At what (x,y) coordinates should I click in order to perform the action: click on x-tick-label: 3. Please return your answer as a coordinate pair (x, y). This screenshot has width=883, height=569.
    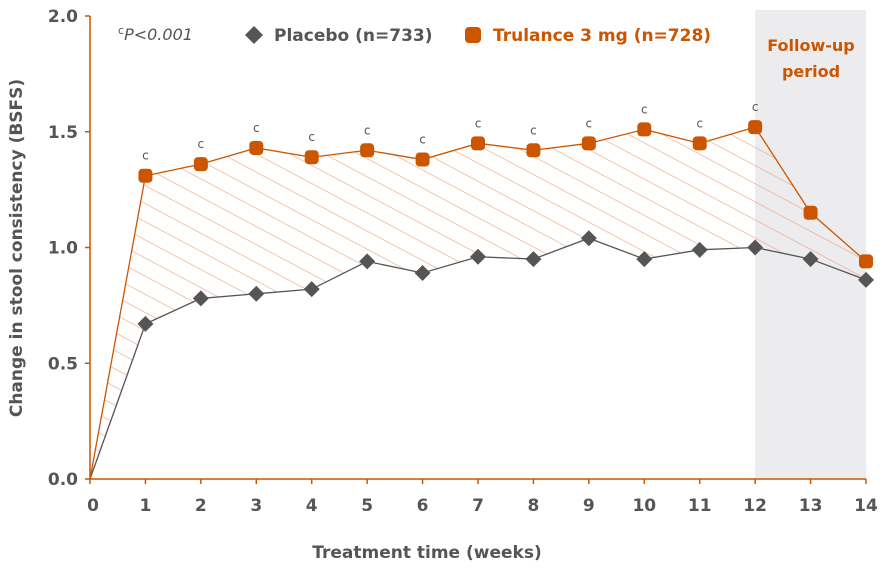
    Looking at the image, I should click on (256, 506).